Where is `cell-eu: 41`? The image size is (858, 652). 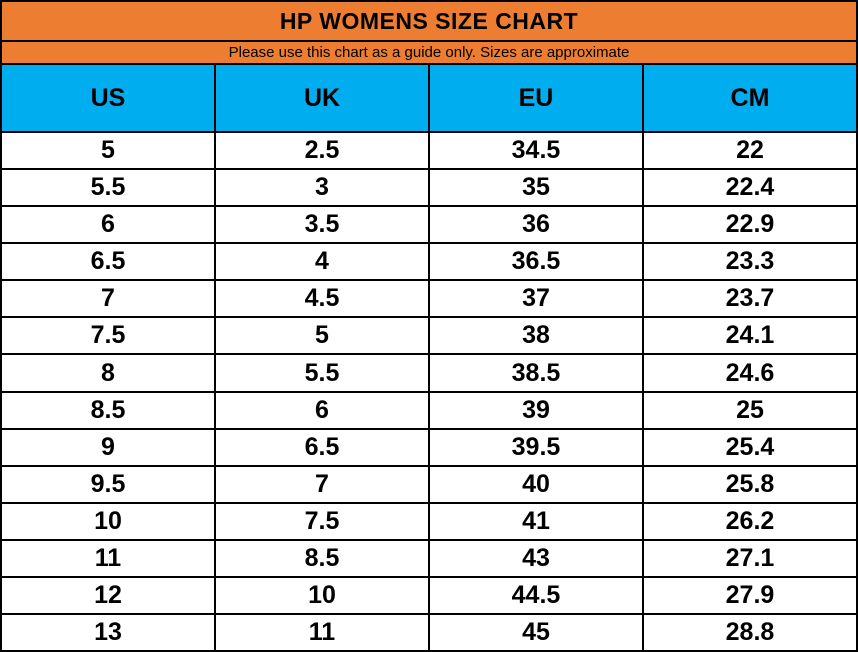 cell-eu: 41 is located at coordinates (537, 521).